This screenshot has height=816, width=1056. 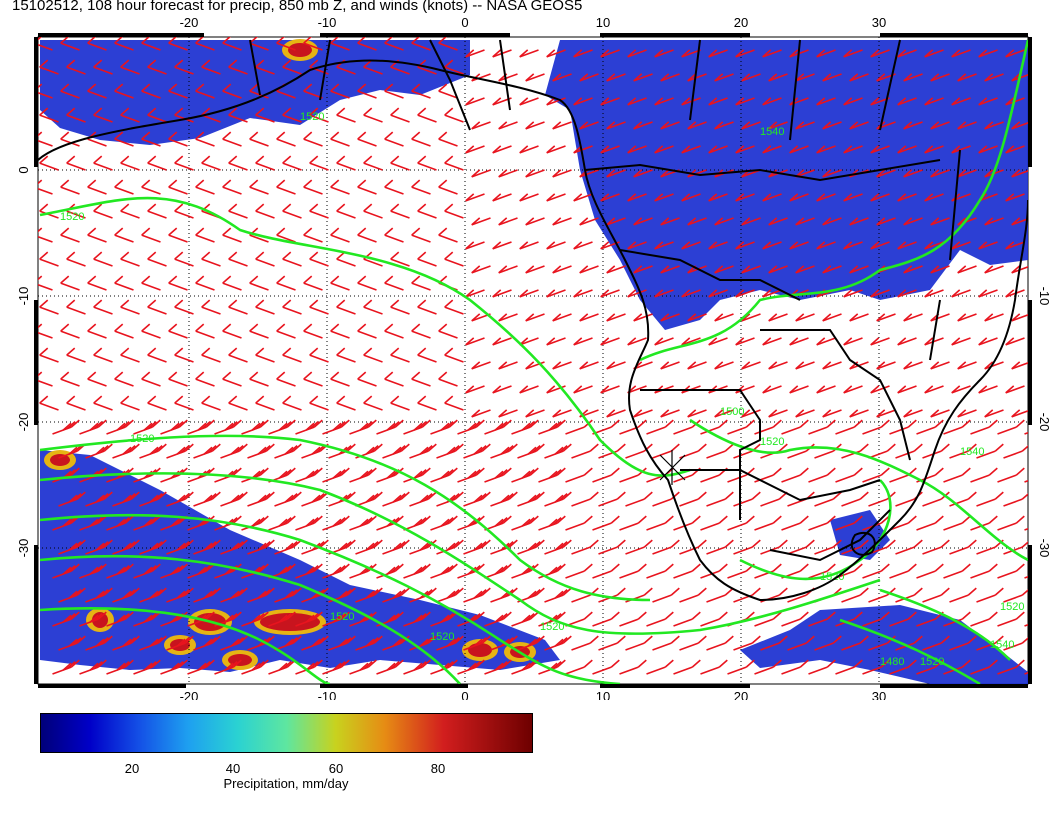 I want to click on axis-bar-v, so click(x=36, y=102).